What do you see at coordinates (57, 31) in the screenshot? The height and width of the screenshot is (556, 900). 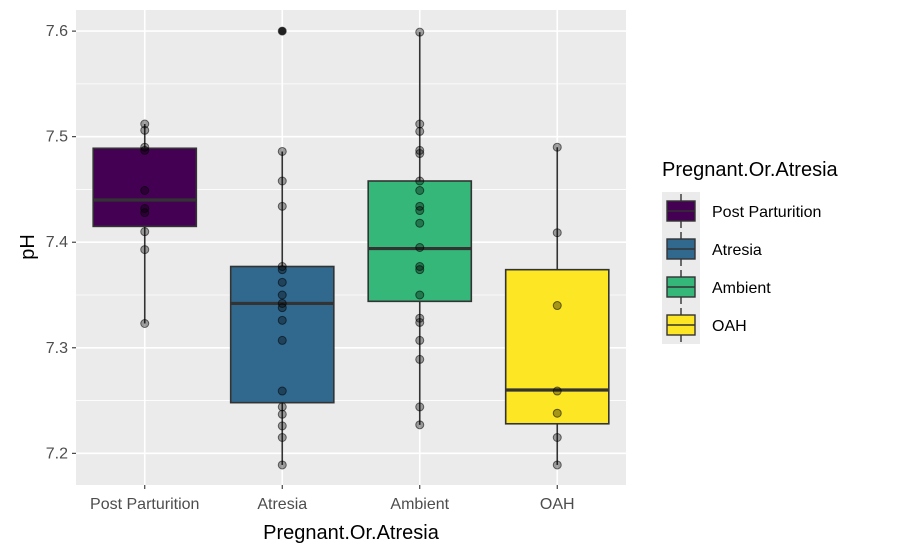 I see `y-tick-label: 7.6` at bounding box center [57, 31].